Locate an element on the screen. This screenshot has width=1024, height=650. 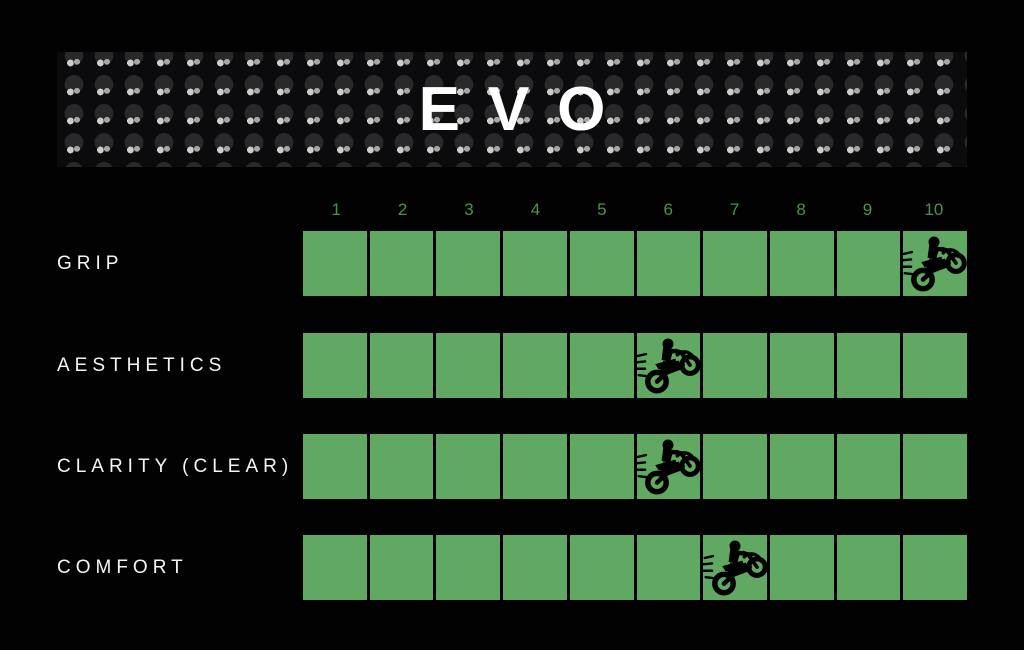
scale-number: 2 is located at coordinates (402, 209).